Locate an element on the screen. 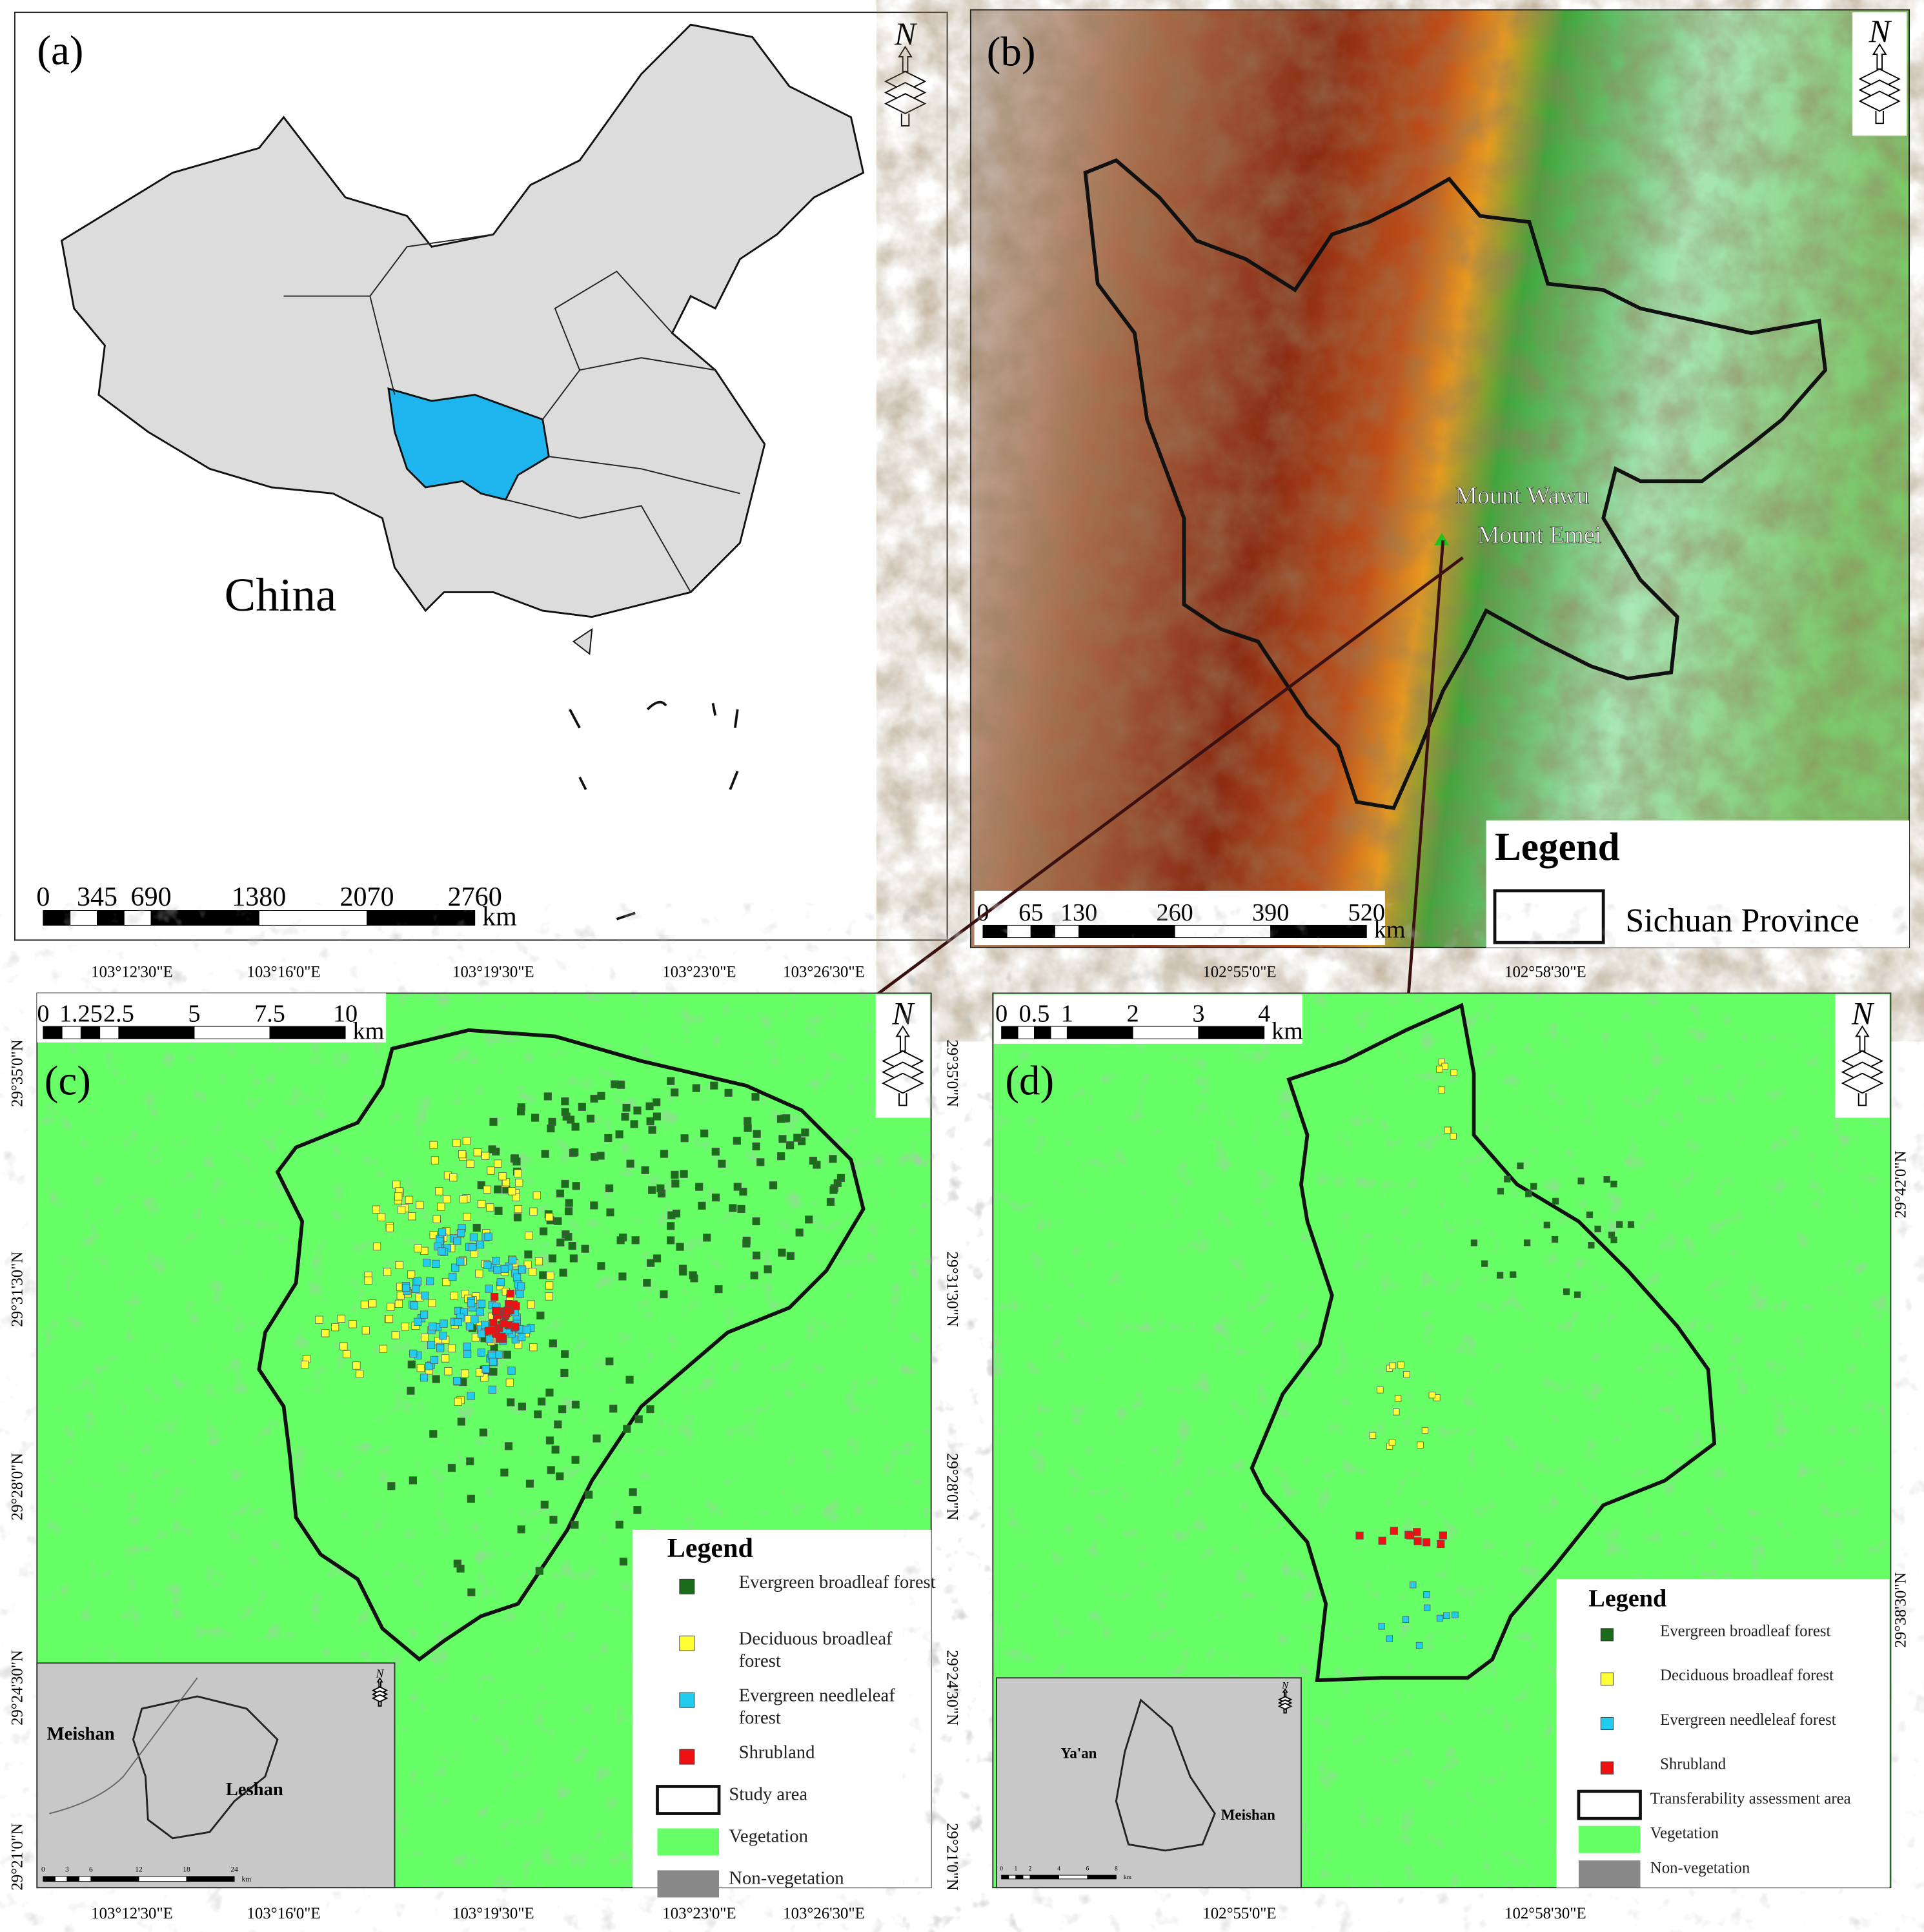 This screenshot has height=1932, width=1924. scale-label: 2070 is located at coordinates (366, 897).